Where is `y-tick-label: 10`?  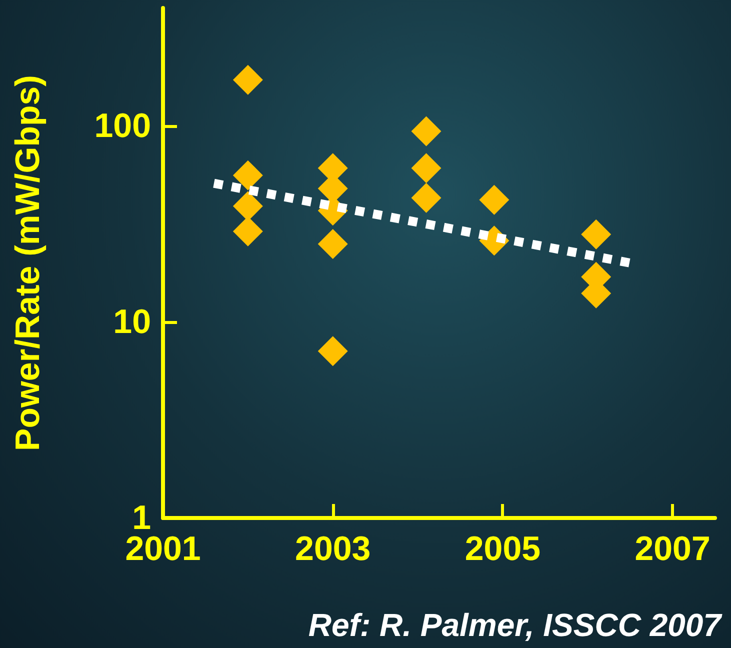
y-tick-label: 10 is located at coordinates (132, 322).